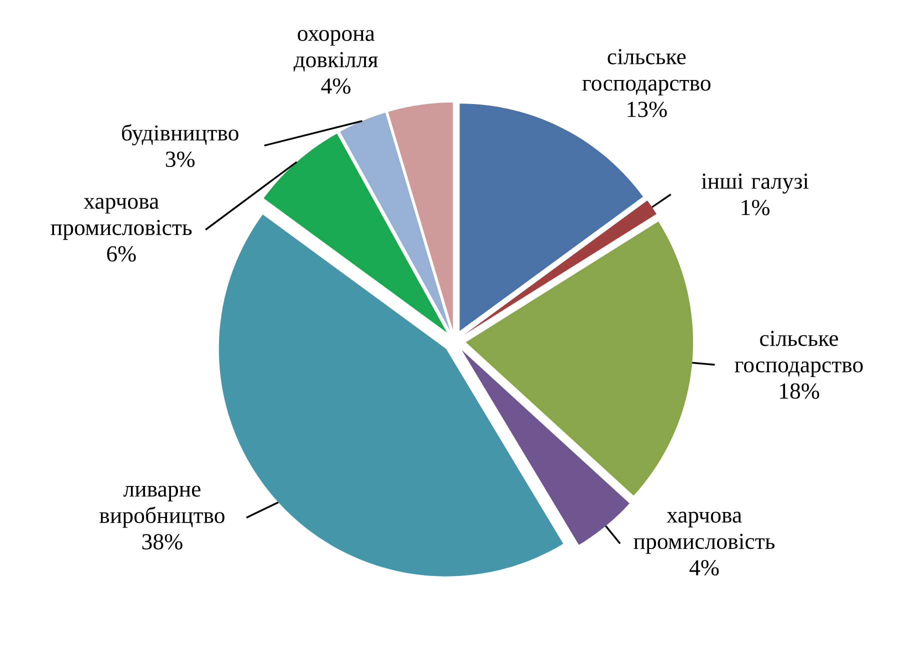  I want to click on data-label: 18%, so click(800, 391).